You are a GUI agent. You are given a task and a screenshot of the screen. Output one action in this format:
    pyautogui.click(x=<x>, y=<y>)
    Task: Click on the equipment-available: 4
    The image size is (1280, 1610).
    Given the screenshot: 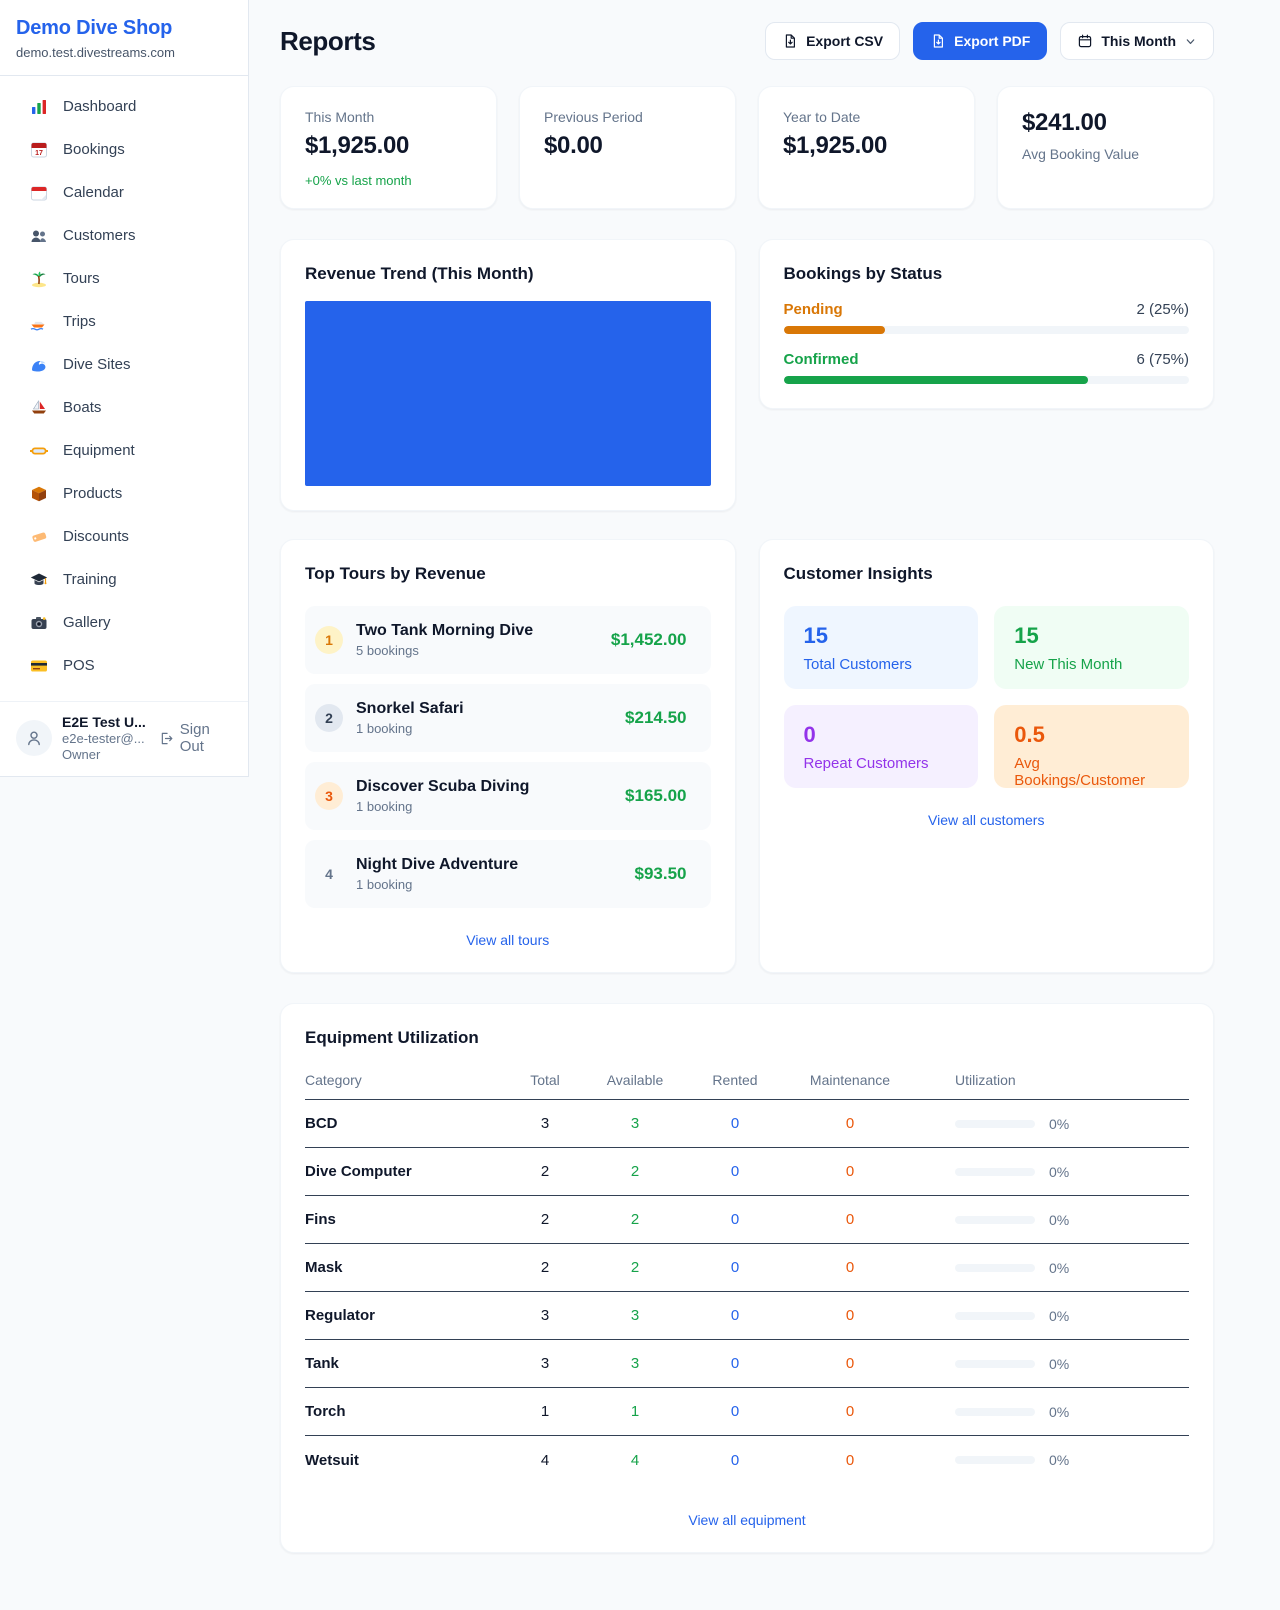 What is the action you would take?
    pyautogui.click(x=635, y=1460)
    